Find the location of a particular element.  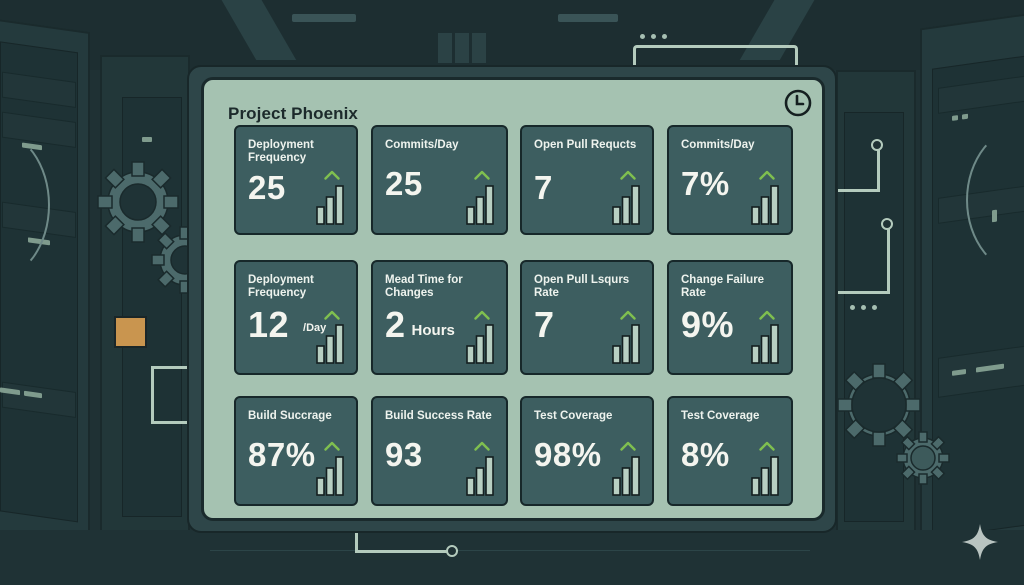

metric-card: Deployment Frequency 12/Day is located at coordinates (296, 317).